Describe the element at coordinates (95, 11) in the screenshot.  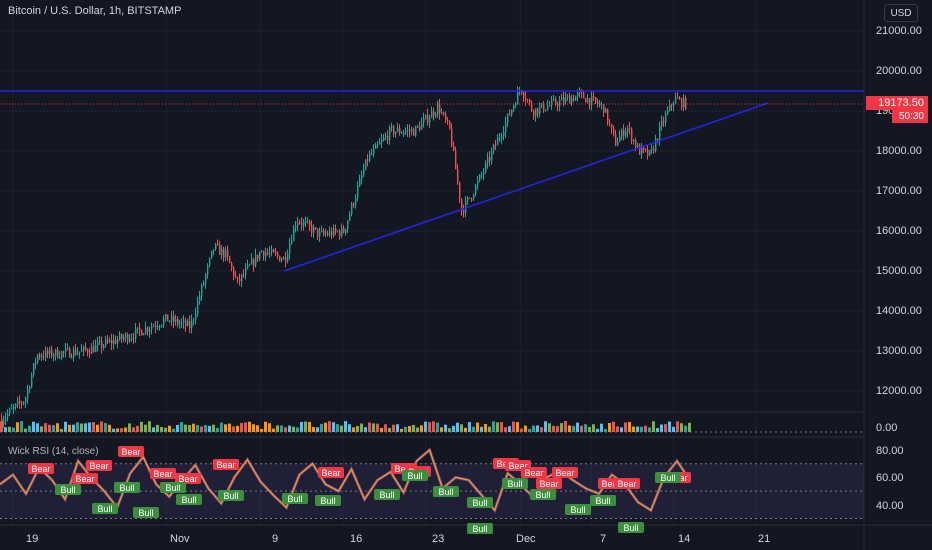
I see `symbol-title: Bitcoin / U.S. Dollar, 1h, BITSTAMP` at that location.